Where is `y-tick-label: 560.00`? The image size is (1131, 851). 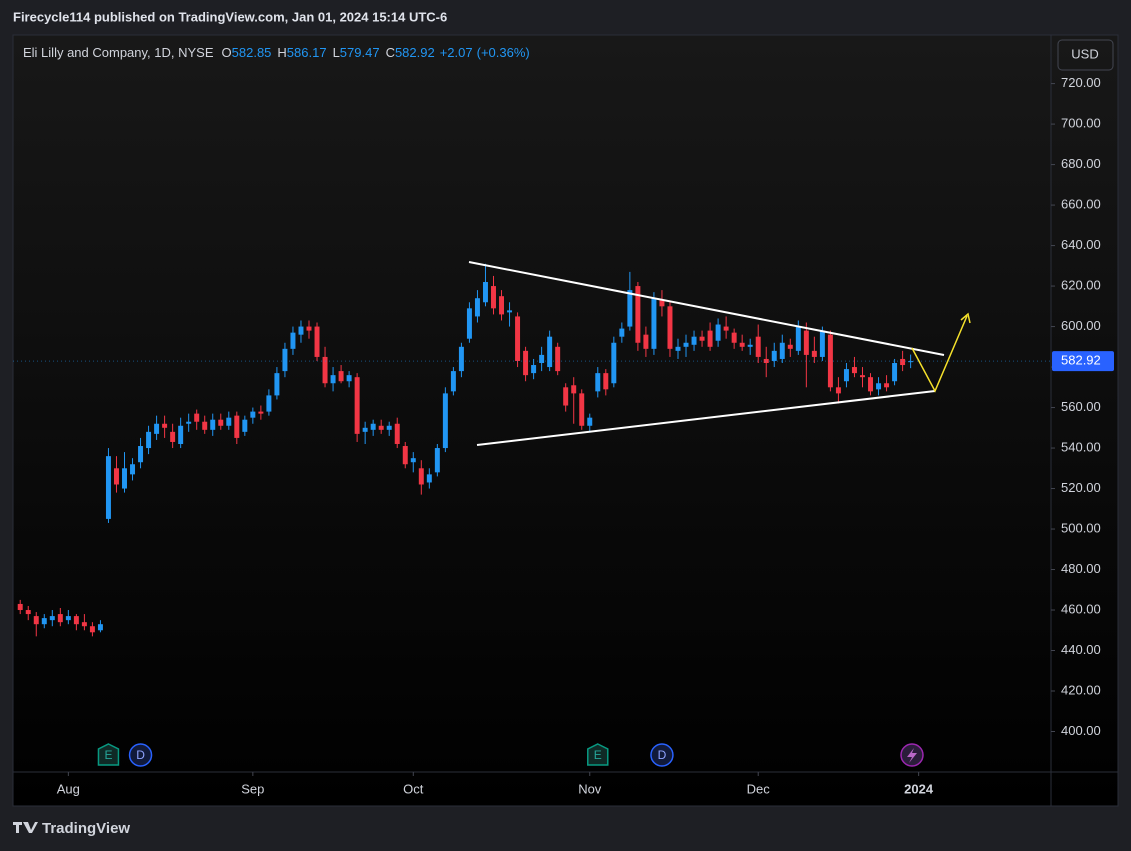 y-tick-label: 560.00 is located at coordinates (1081, 406).